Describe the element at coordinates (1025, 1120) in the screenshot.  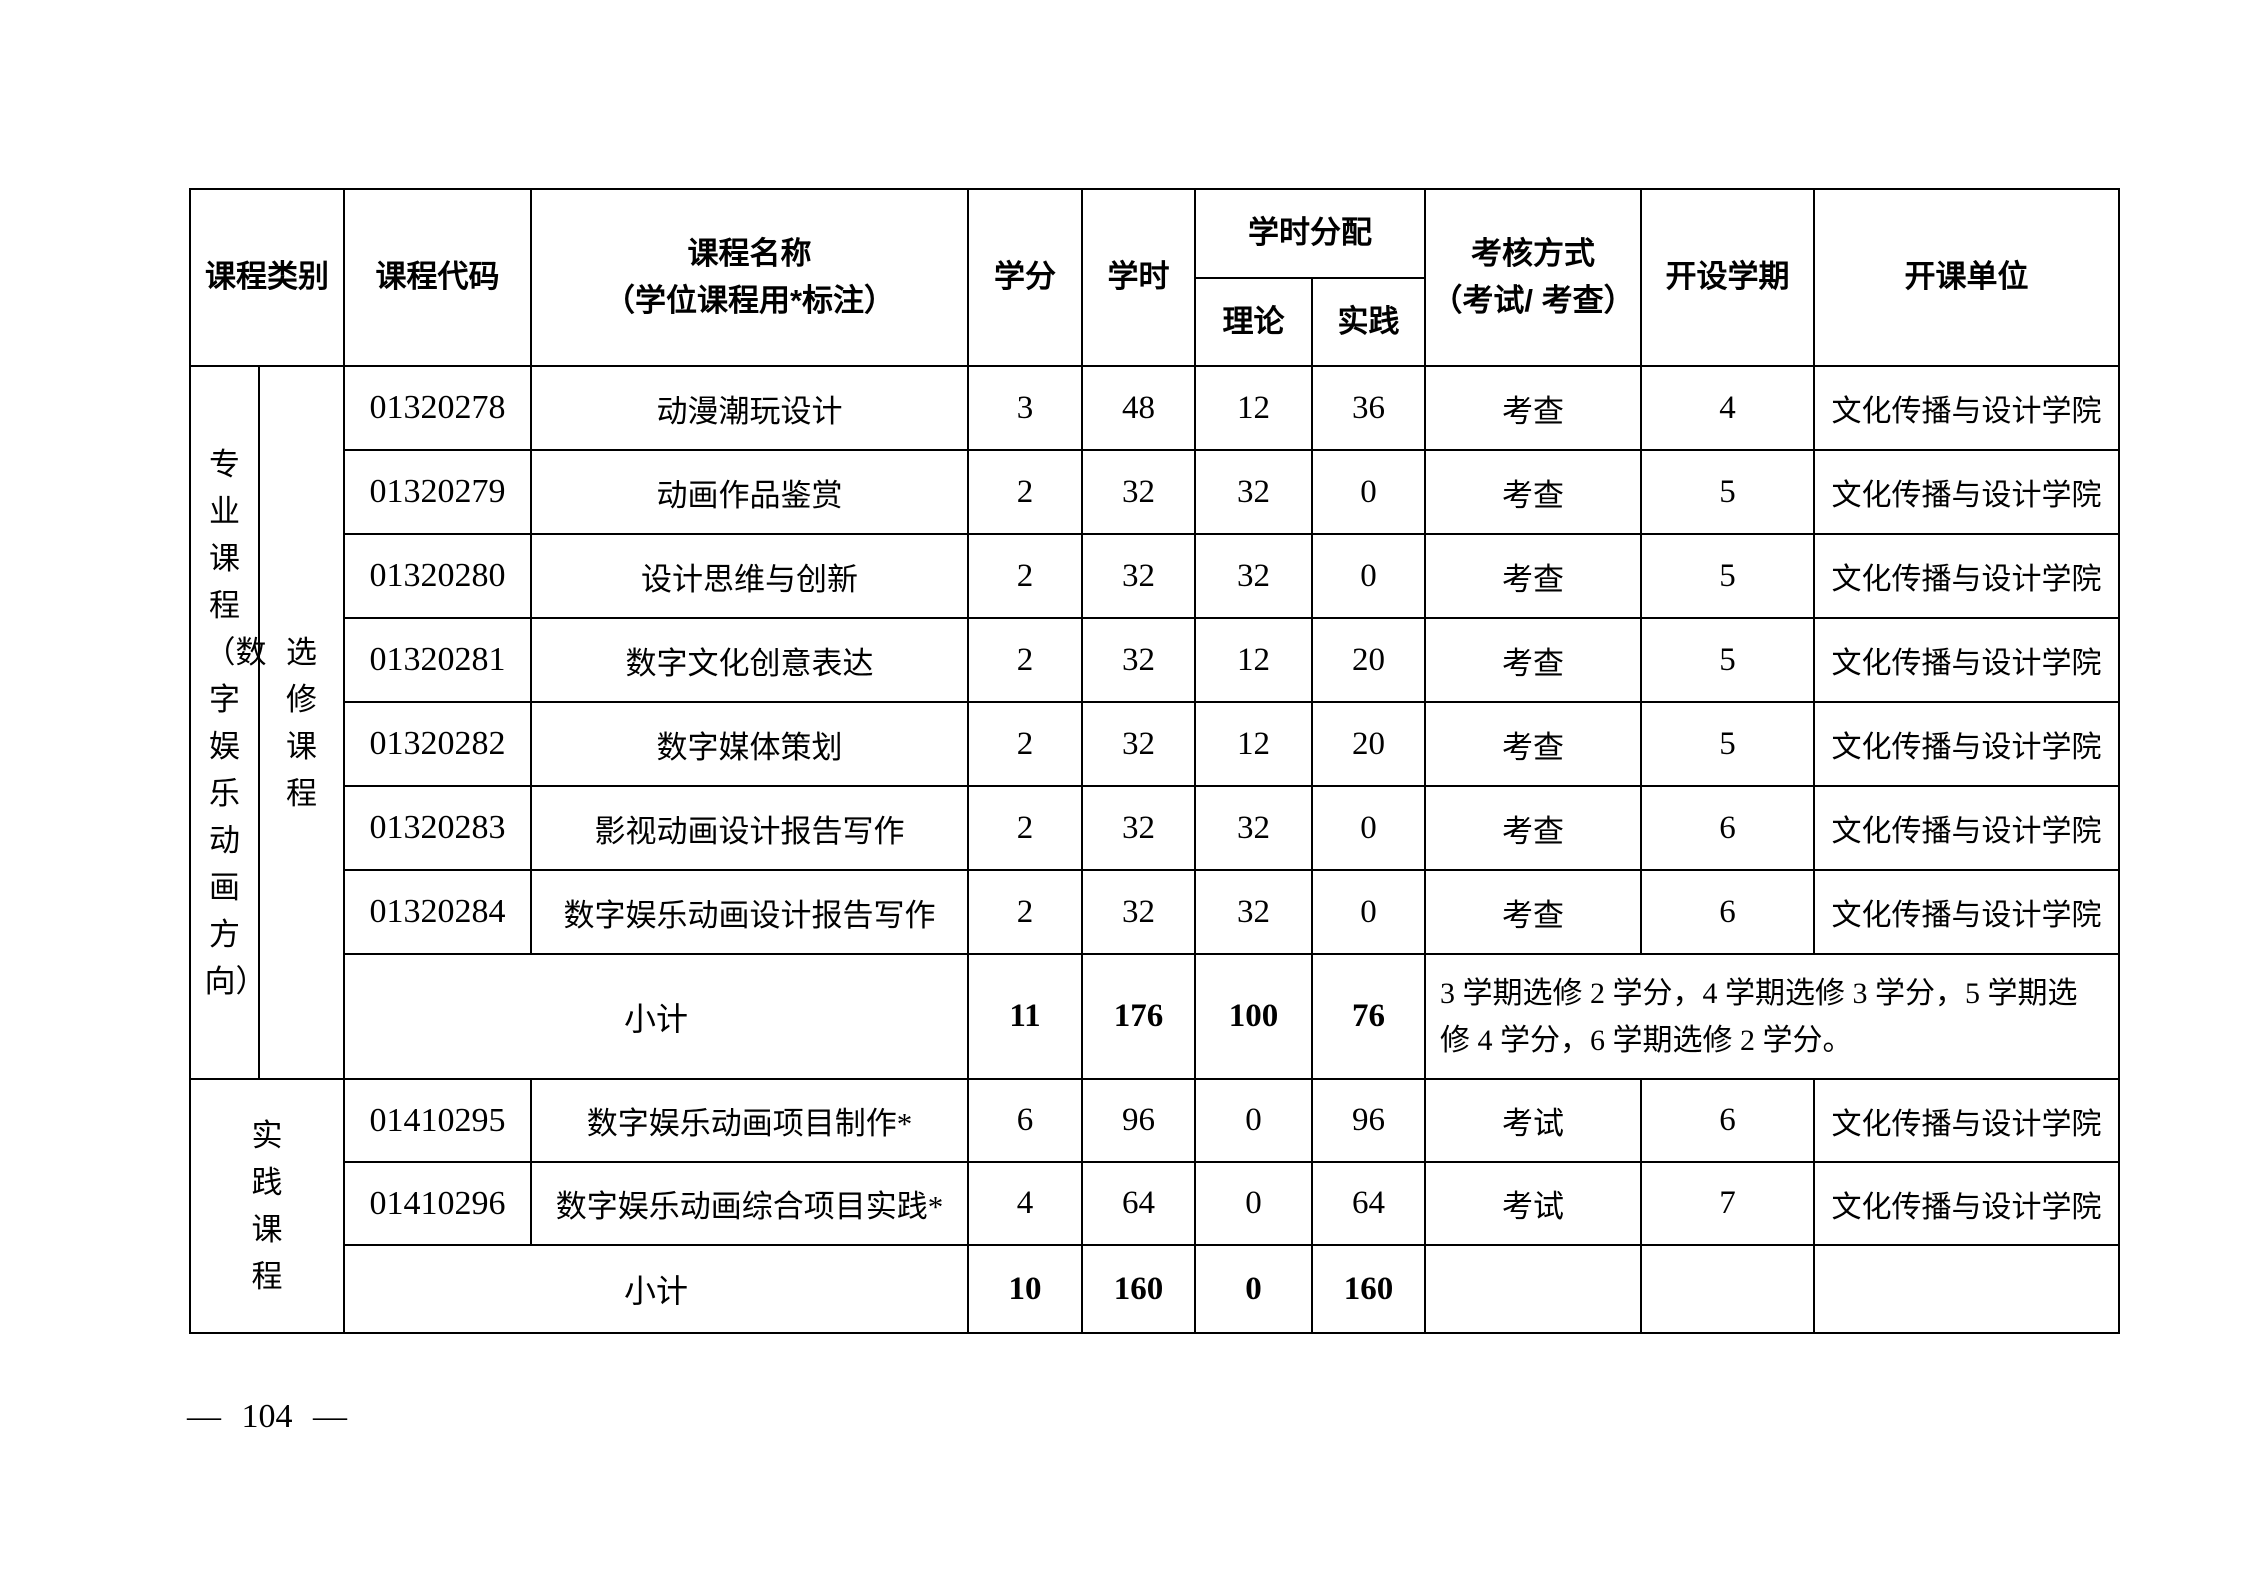
I see `credits-cell: 6` at that location.